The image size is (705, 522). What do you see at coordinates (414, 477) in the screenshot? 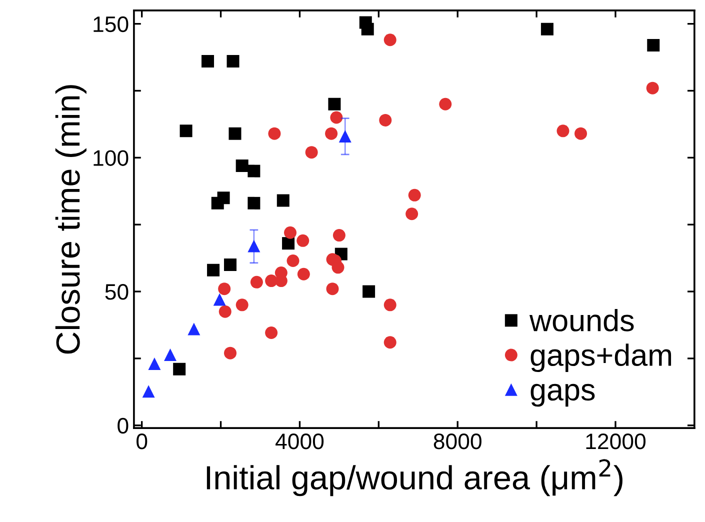
I see `x-axis-title: Initial gap/wound area (μm$^{2}$)` at bounding box center [414, 477].